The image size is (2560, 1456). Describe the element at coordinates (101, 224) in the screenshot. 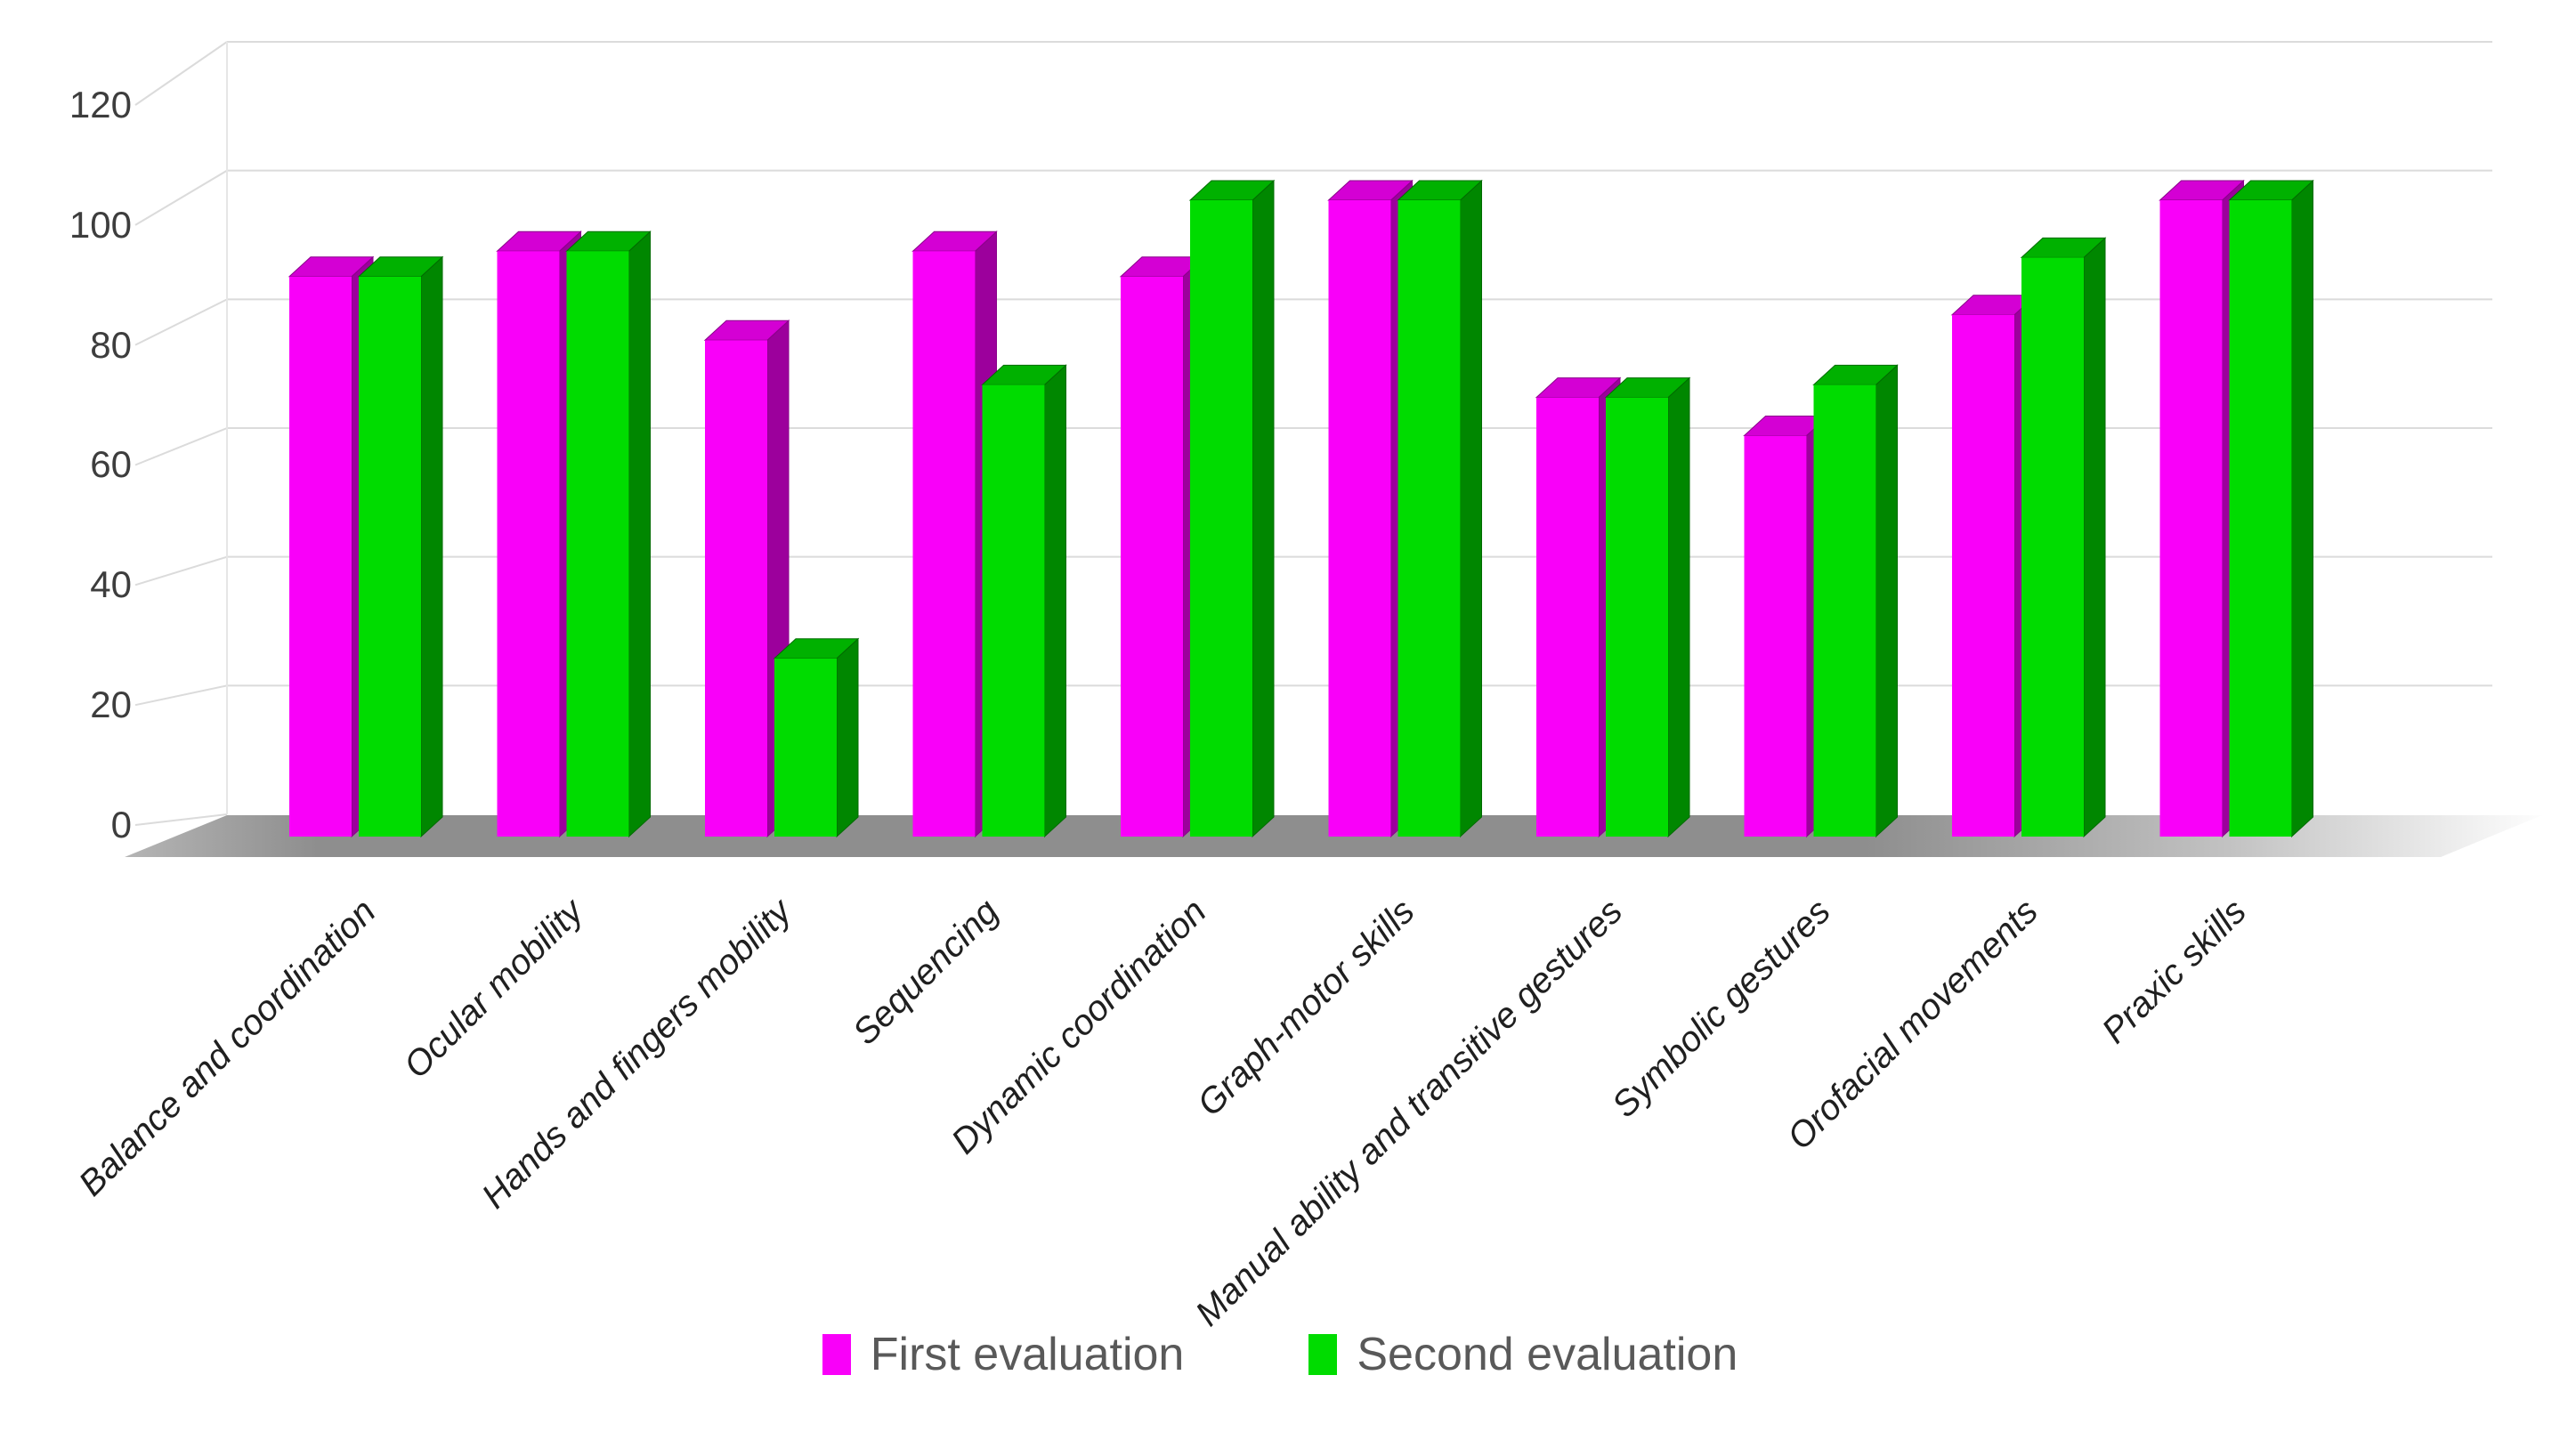

I see `y-tick-label-100: 100` at that location.